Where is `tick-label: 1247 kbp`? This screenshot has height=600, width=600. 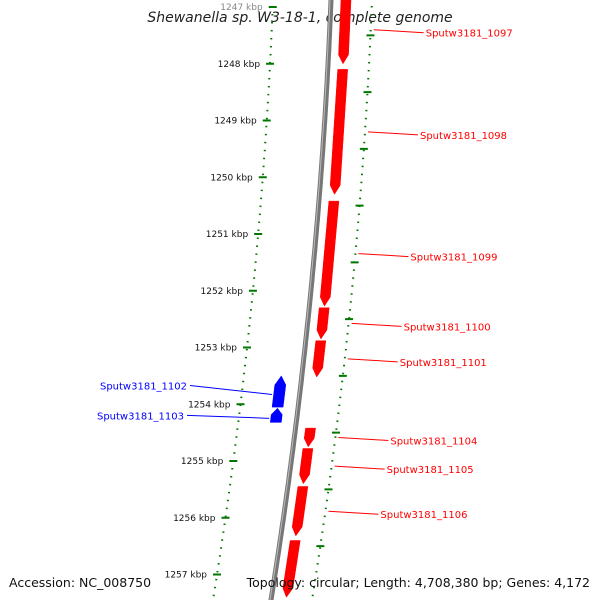
tick-label: 1247 kbp is located at coordinates (241, 8).